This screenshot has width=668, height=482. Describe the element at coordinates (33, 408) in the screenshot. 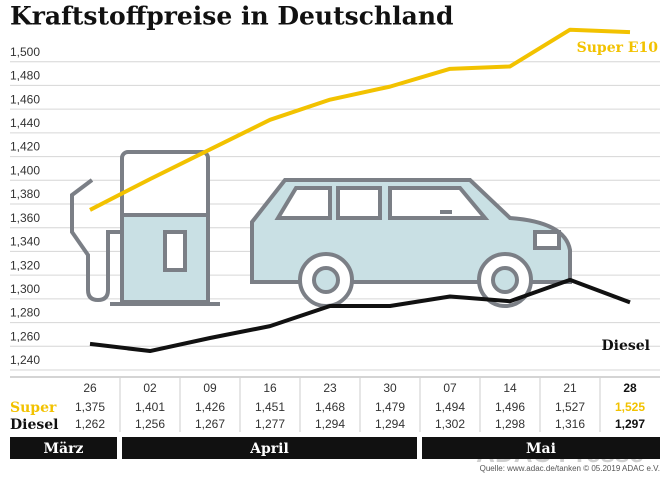

I see `row-label: Super` at that location.